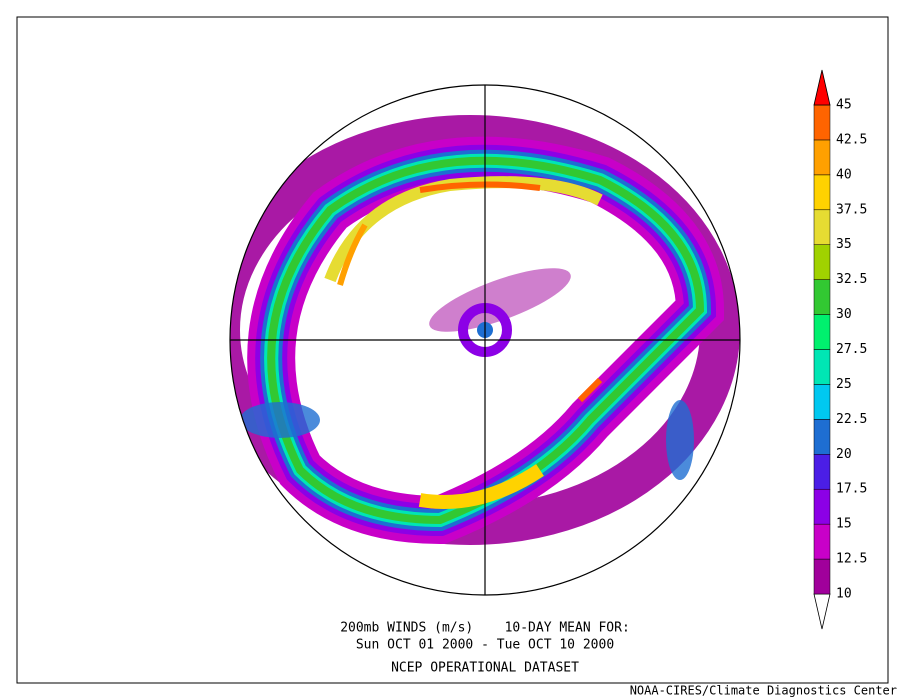  What do you see at coordinates (851, 279) in the screenshot?
I see `colorbar-label: 32.5` at bounding box center [851, 279].